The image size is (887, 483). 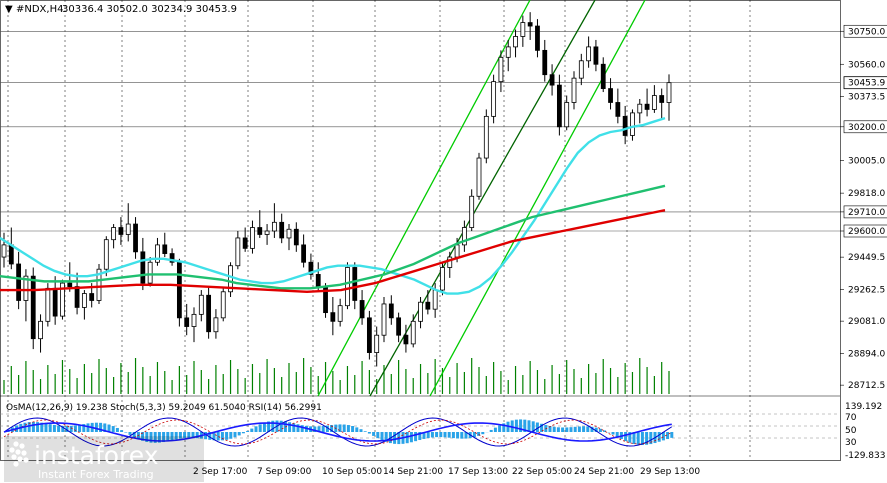 What do you see at coordinates (19, 454) in the screenshot?
I see `instaforex-logo-icon` at bounding box center [19, 454].